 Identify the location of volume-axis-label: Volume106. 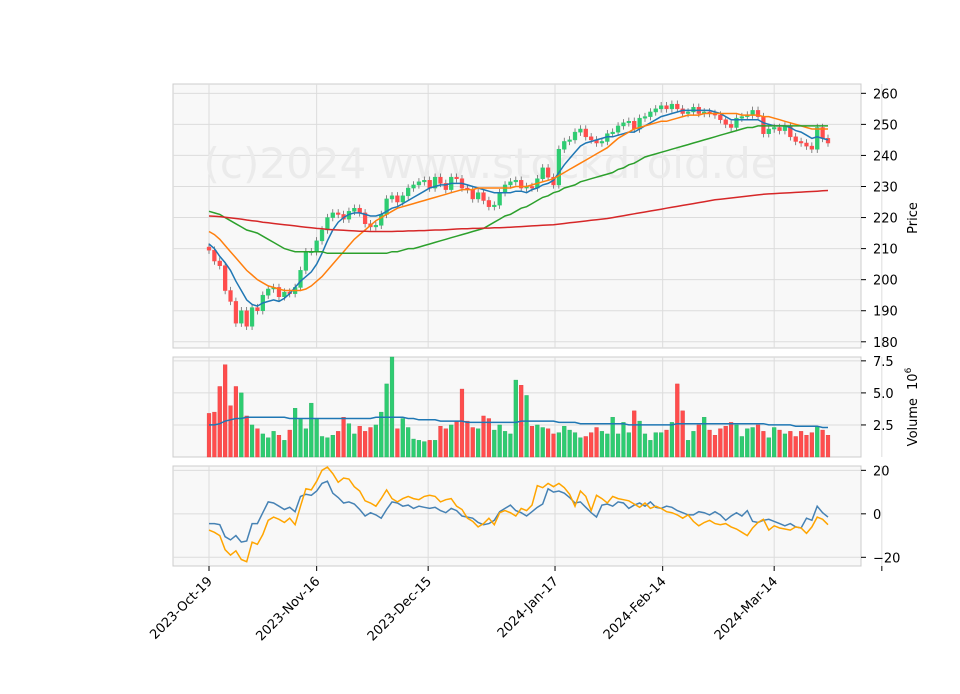
(912, 406).